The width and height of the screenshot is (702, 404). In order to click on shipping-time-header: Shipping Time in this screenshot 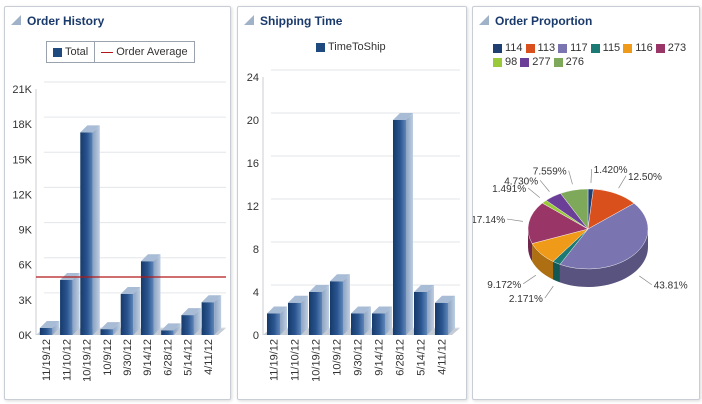, I will do `click(352, 20)`.